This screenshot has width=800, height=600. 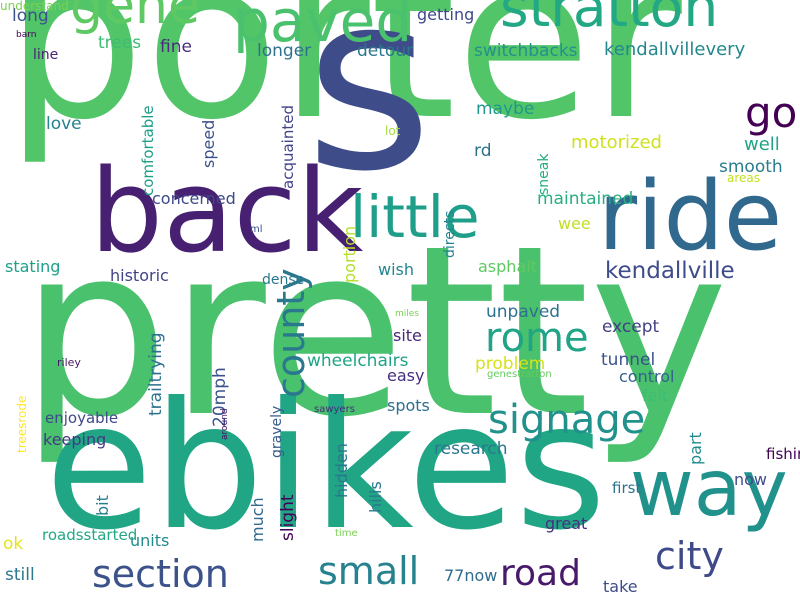 What do you see at coordinates (627, 488) in the screenshot?
I see `word-first: first` at bounding box center [627, 488].